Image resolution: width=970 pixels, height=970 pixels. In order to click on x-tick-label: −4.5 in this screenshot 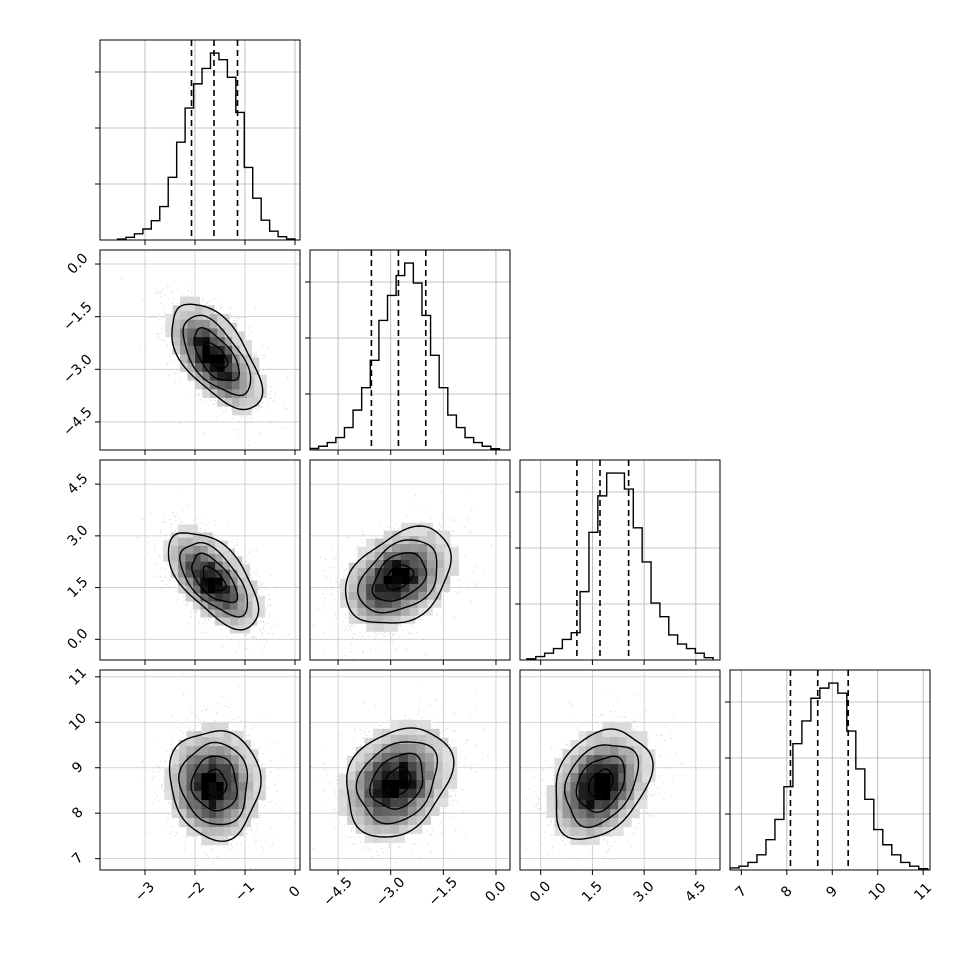, I will do `click(337, 891)`.